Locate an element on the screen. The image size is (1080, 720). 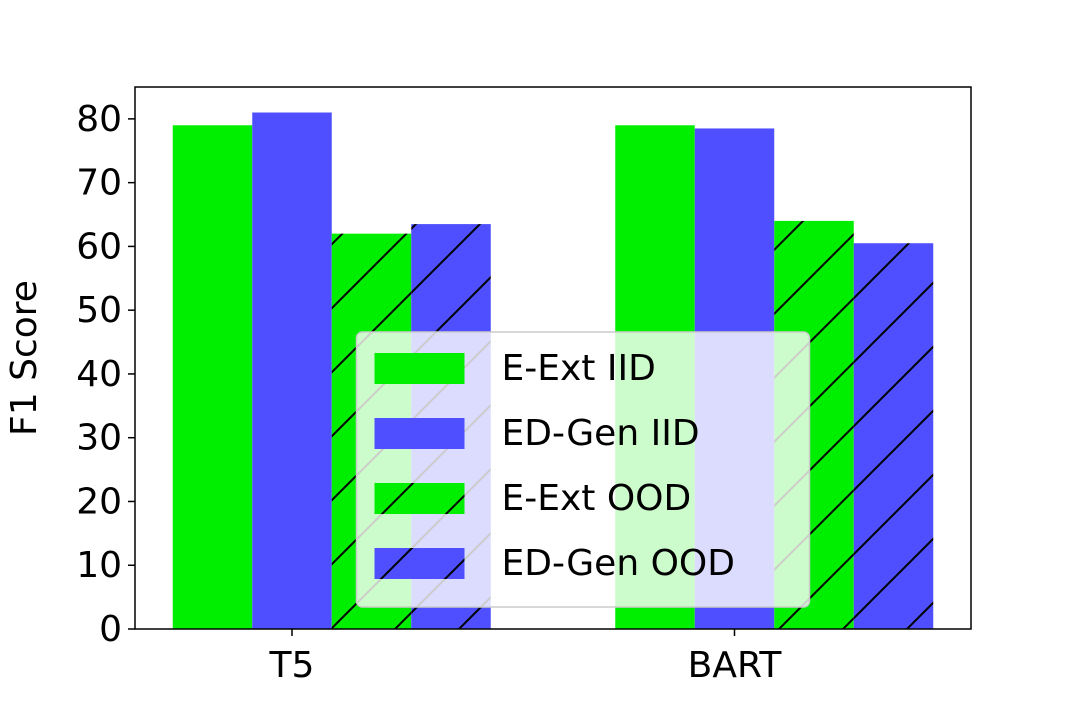
y-tick-label: 10 is located at coordinates (99, 565).